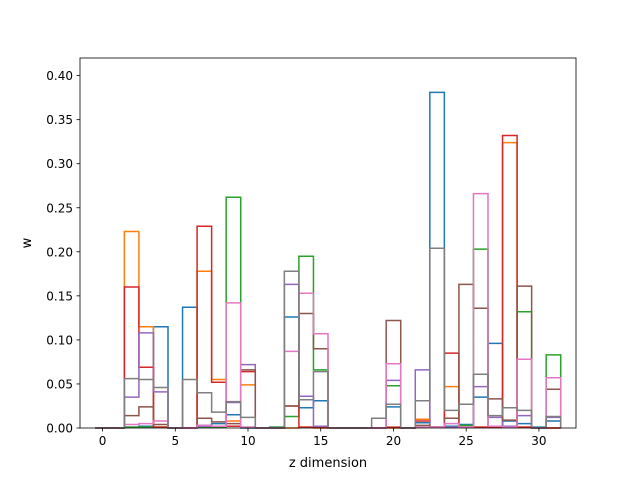 This screenshot has height=484, width=640. I want to click on y-tick-label: 0.30, so click(59, 164).